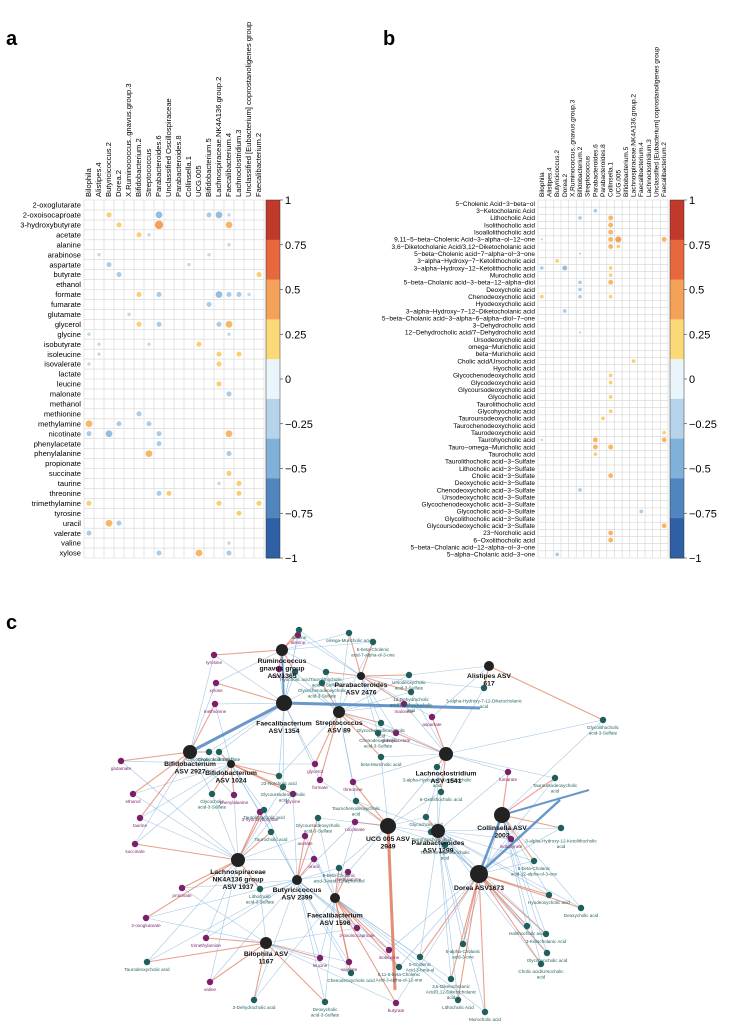 This screenshot has width=729, height=1034. Describe the element at coordinates (534, 873) in the screenshot. I see `bile-acid-label: acid-12-alpha-ol-3-one` at that location.